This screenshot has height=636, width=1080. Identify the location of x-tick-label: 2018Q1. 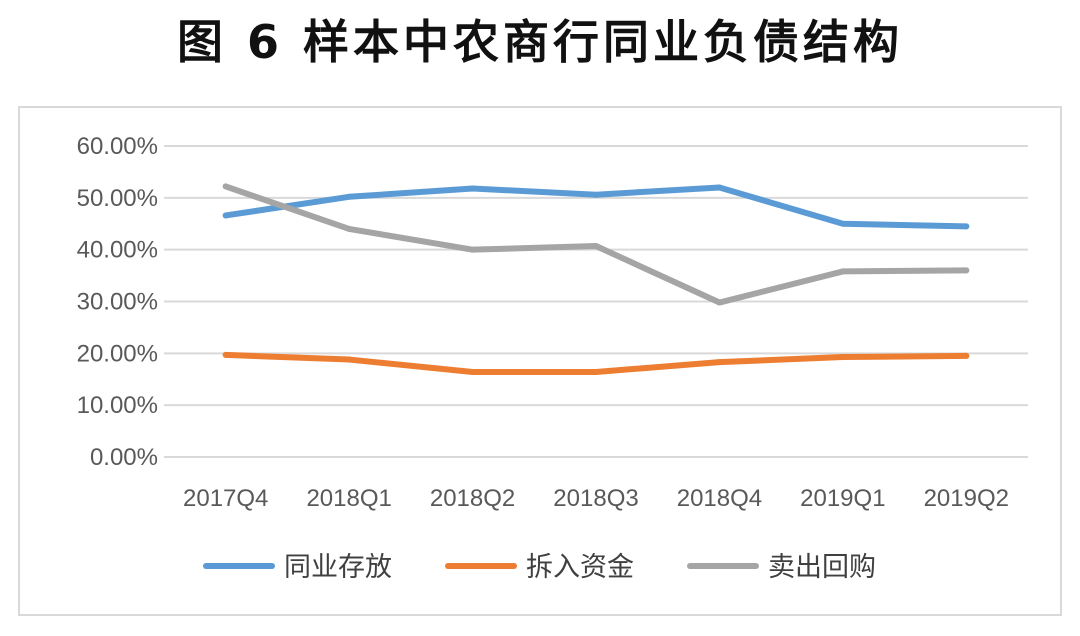
(348, 498).